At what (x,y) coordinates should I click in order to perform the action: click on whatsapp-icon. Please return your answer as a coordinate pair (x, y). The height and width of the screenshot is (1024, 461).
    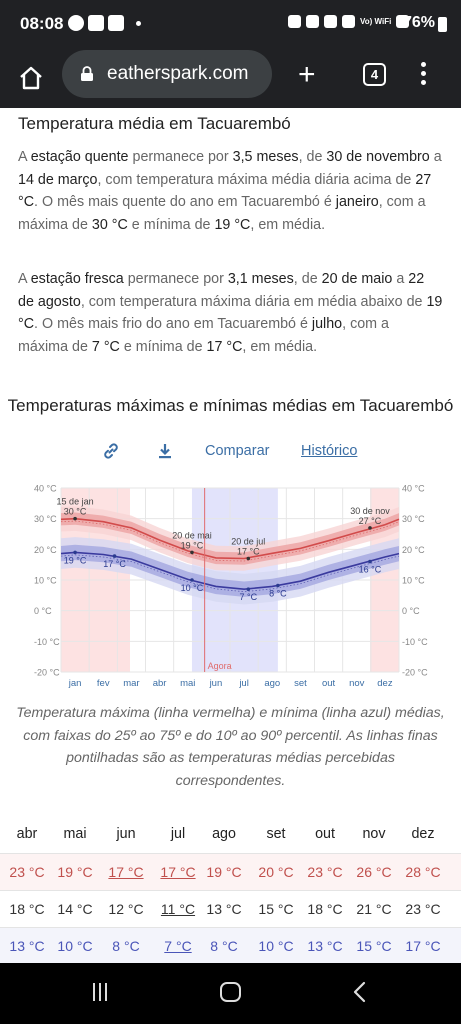
    Looking at the image, I should click on (76, 23).